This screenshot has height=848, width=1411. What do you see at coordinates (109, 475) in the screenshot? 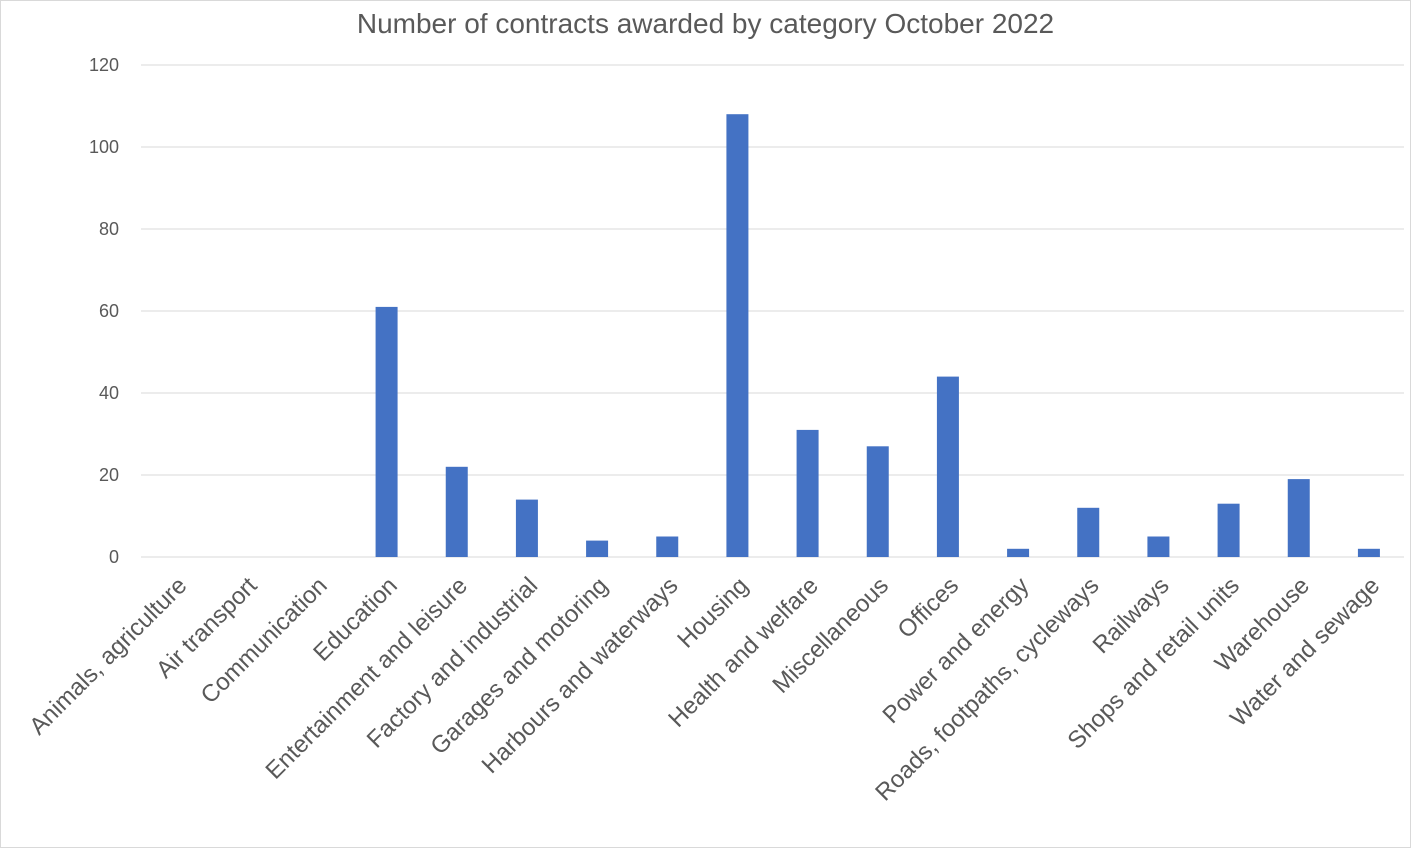
I see `y-tick-label: 20` at bounding box center [109, 475].